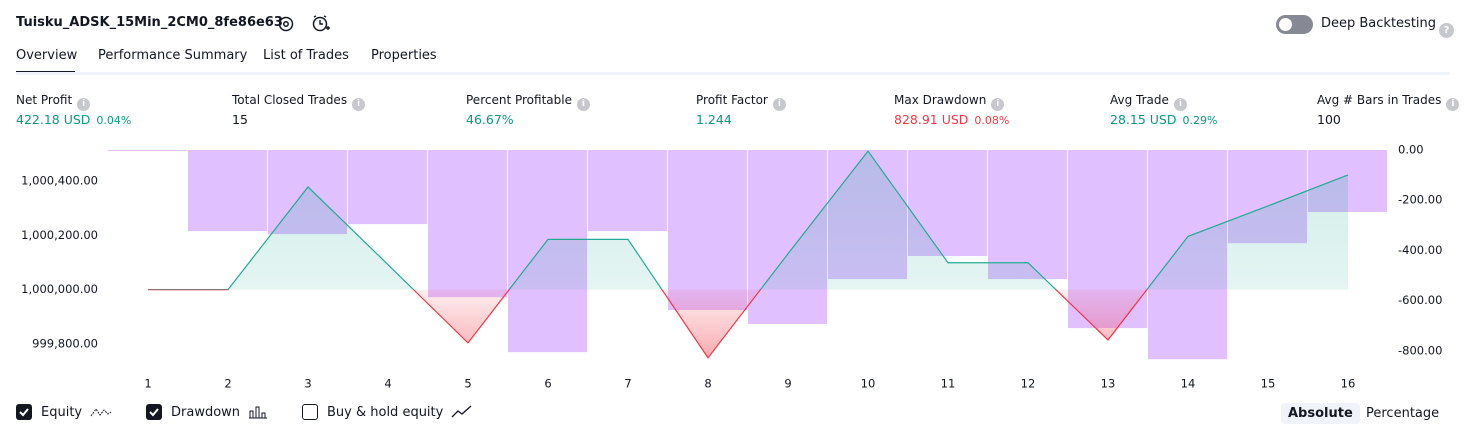 The width and height of the screenshot is (1466, 438). I want to click on y2-tick-label: -200.00, so click(1420, 200).